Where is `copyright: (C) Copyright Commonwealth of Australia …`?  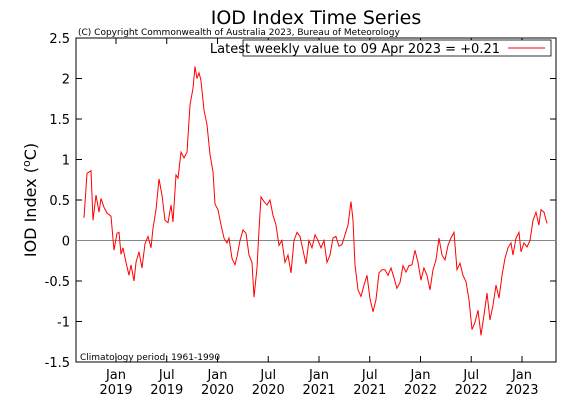
copyright: (C) Copyright Commonwealth of Australia … is located at coordinates (239, 33).